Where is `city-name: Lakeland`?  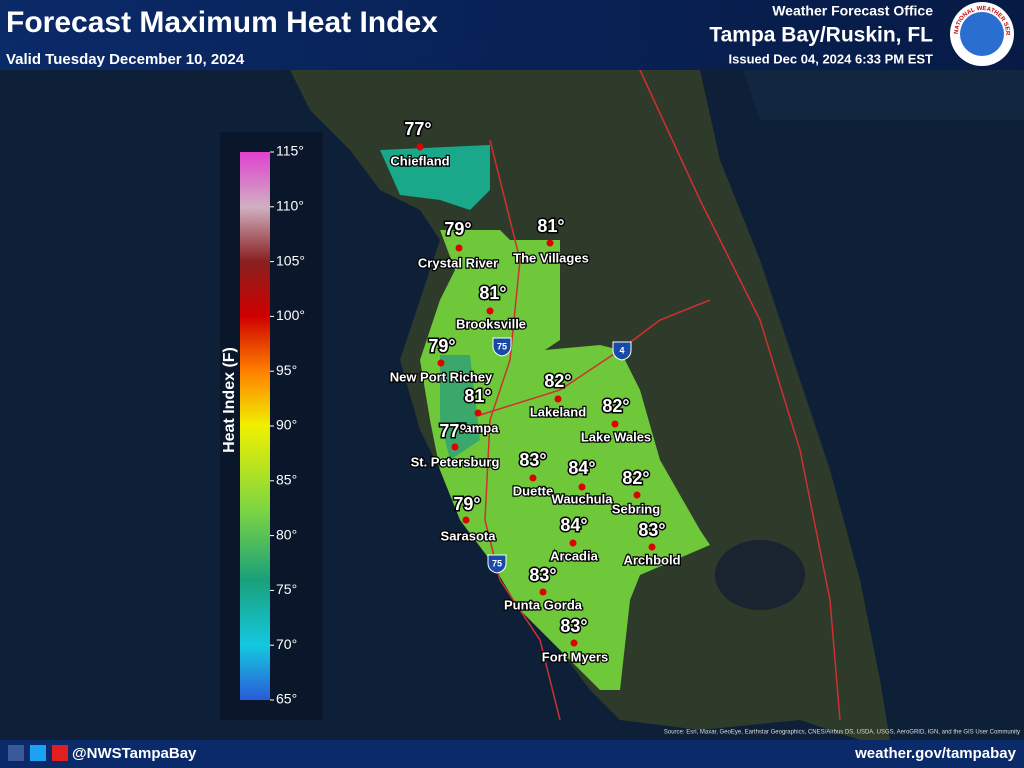 city-name: Lakeland is located at coordinates (558, 411).